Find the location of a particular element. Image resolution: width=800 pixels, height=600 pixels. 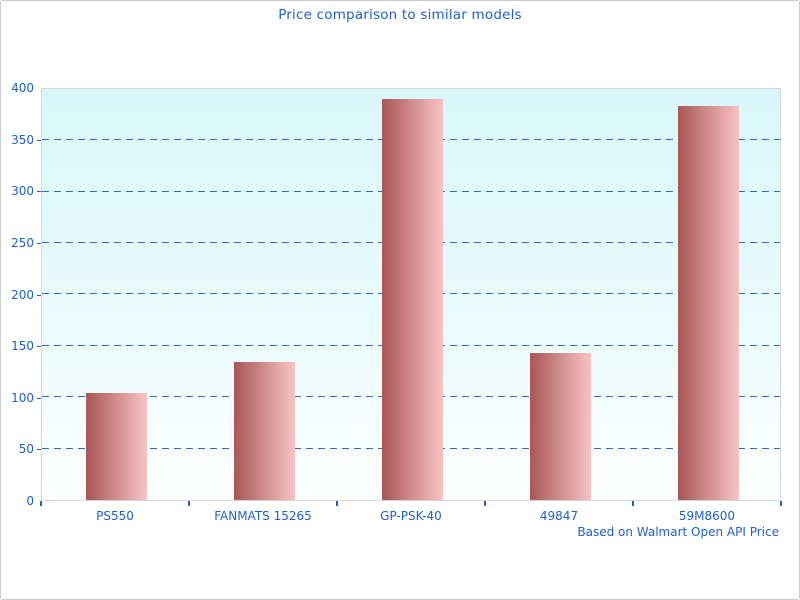

x-tick-label-49847: 49847 is located at coordinates (559, 516).